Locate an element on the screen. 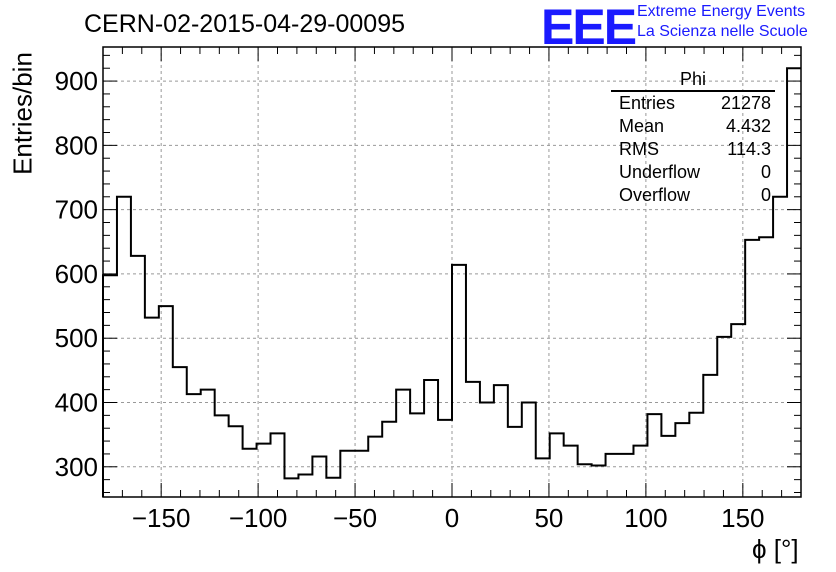 This screenshot has height=572, width=836. x-tick-label: −50 is located at coordinates (355, 518).